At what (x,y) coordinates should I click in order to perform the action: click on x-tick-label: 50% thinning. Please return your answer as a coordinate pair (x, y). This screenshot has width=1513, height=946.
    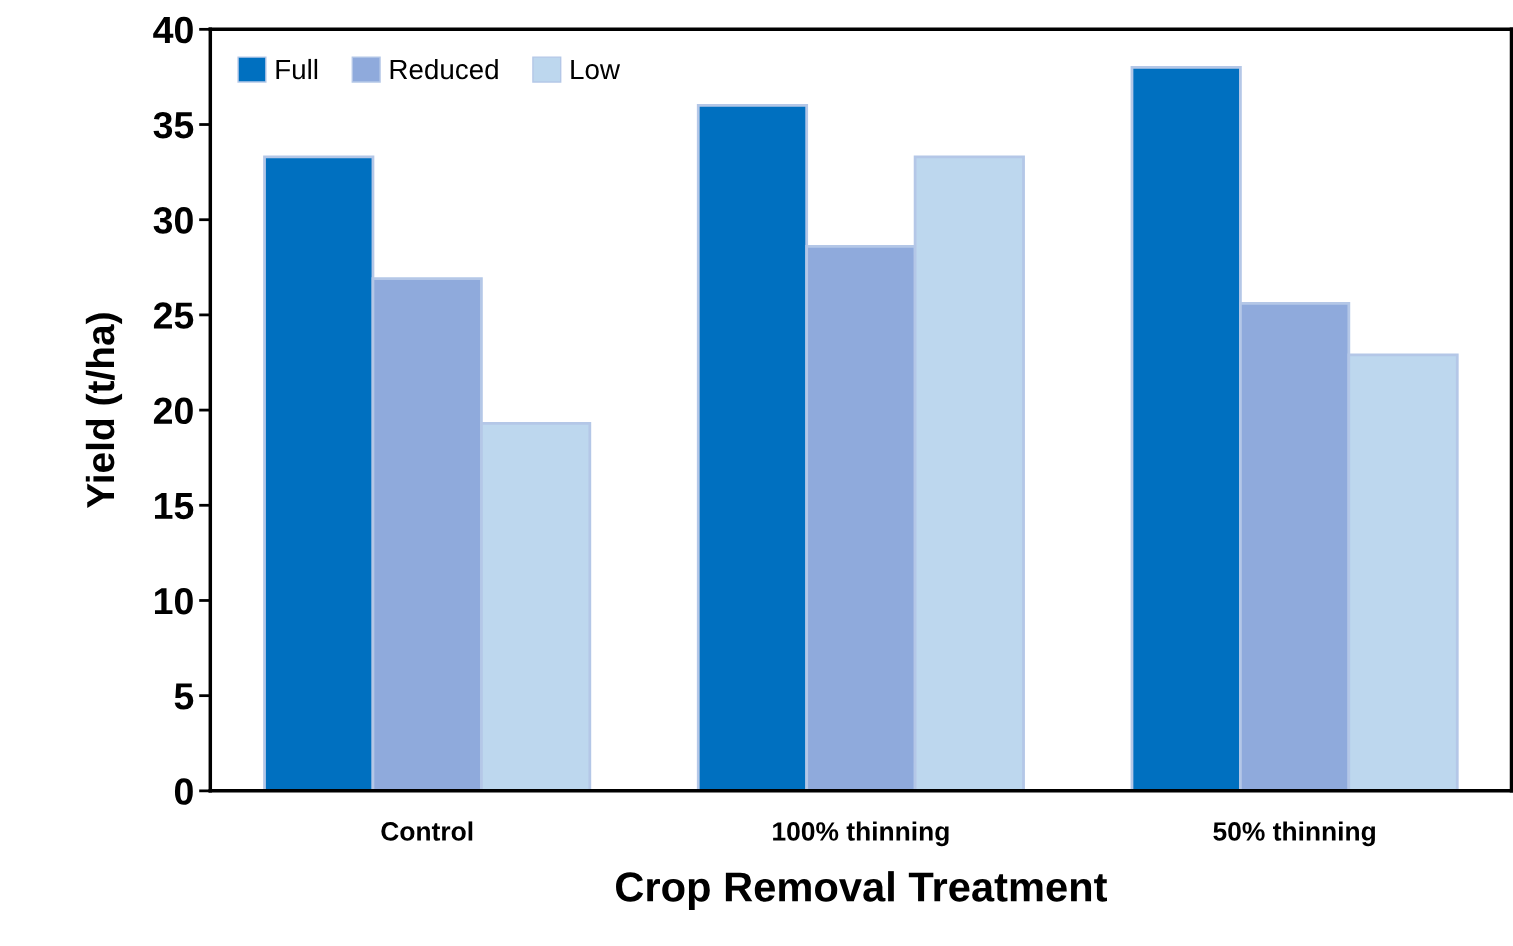
    Looking at the image, I should click on (1294, 834).